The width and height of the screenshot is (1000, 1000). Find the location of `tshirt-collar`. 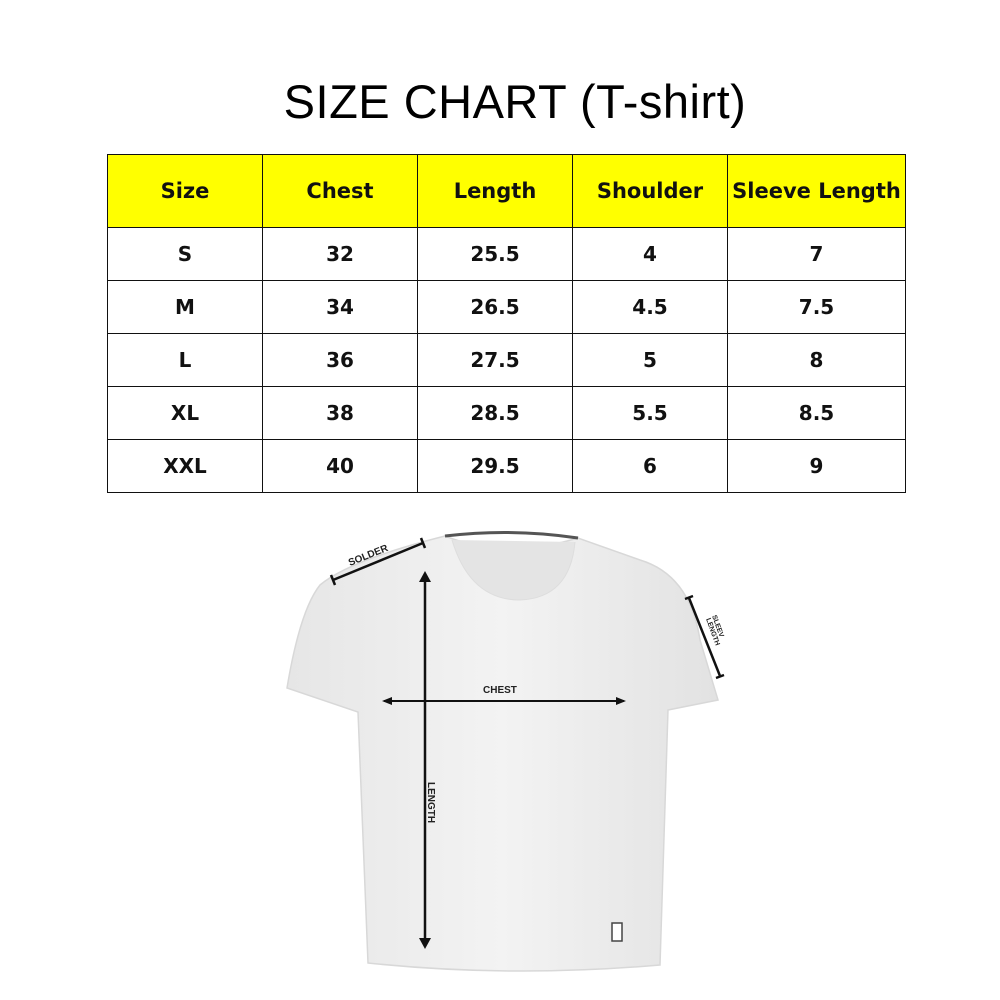

tshirt-collar is located at coordinates (511, 535).